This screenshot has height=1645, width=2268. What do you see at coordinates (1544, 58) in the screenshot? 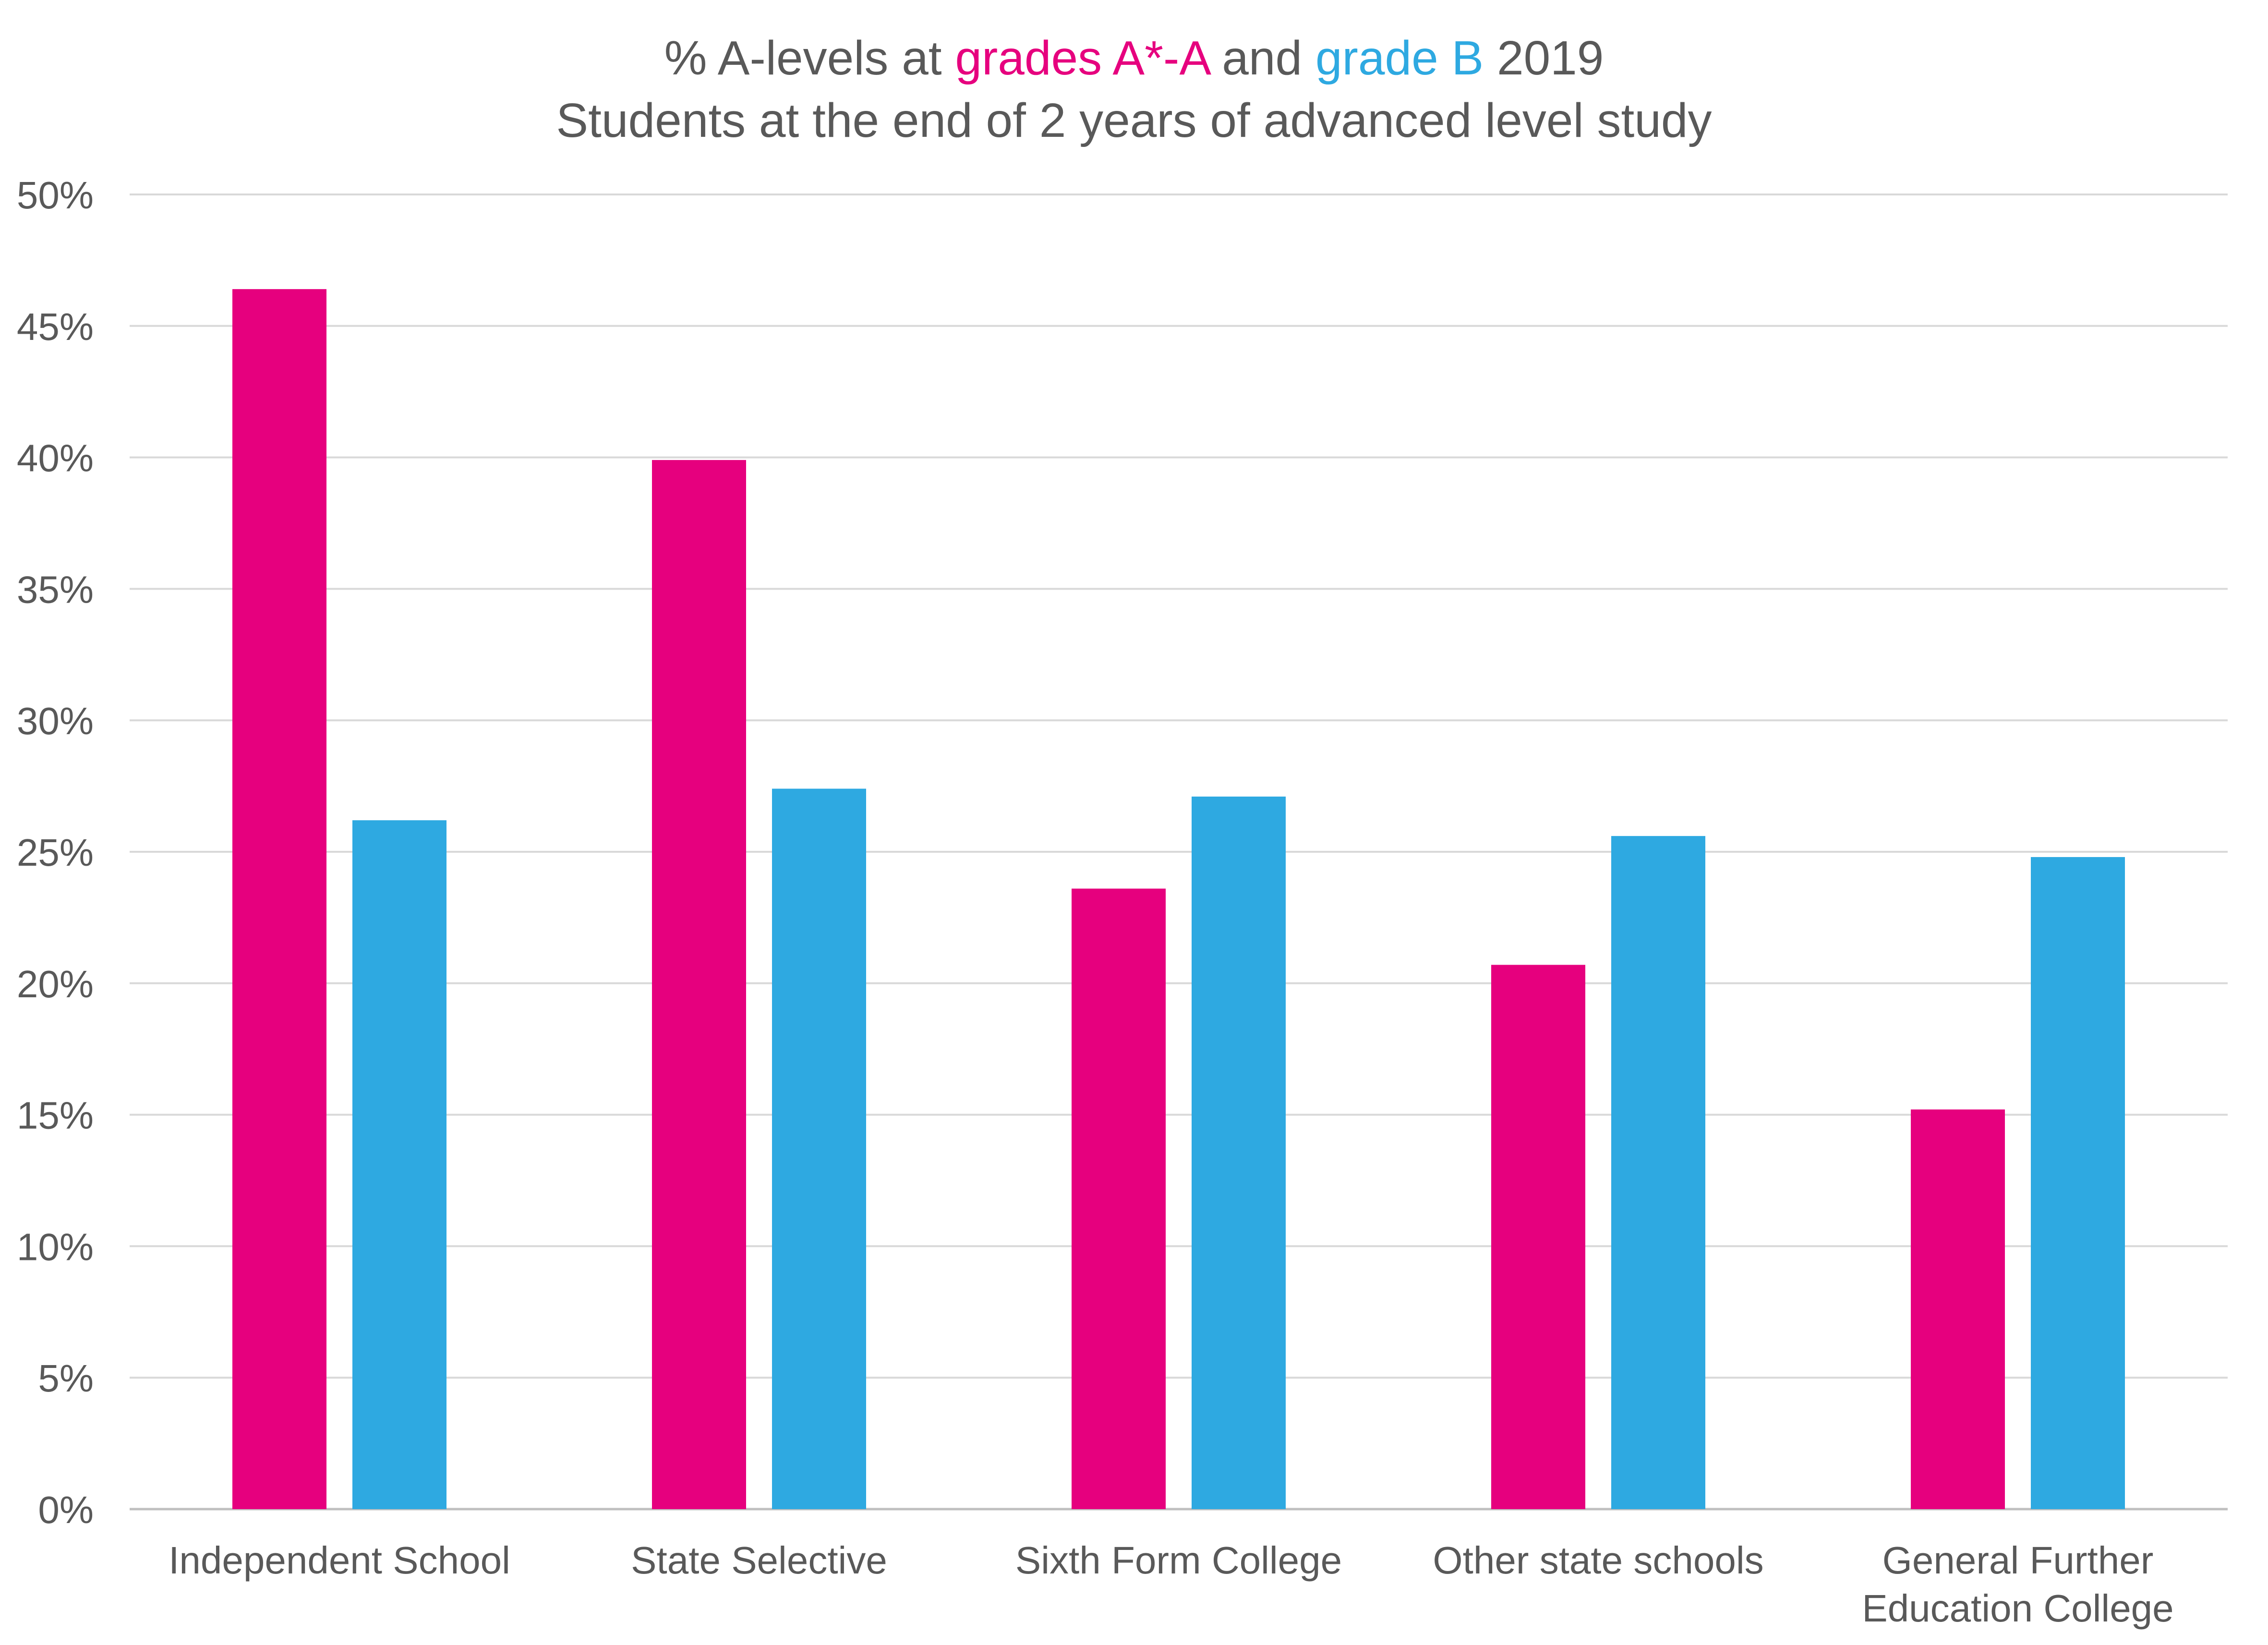
I see `title-suffix: 2019` at bounding box center [1544, 58].